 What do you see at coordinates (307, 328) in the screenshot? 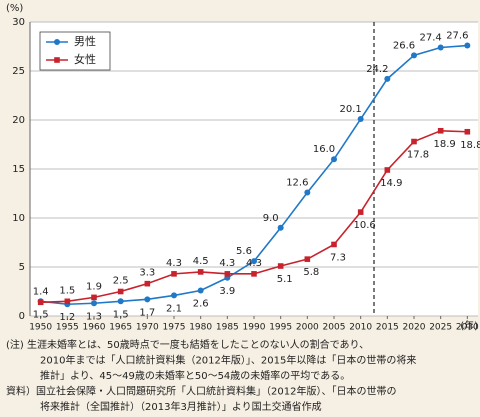
I see `x-tick-label: 2000` at bounding box center [307, 328].